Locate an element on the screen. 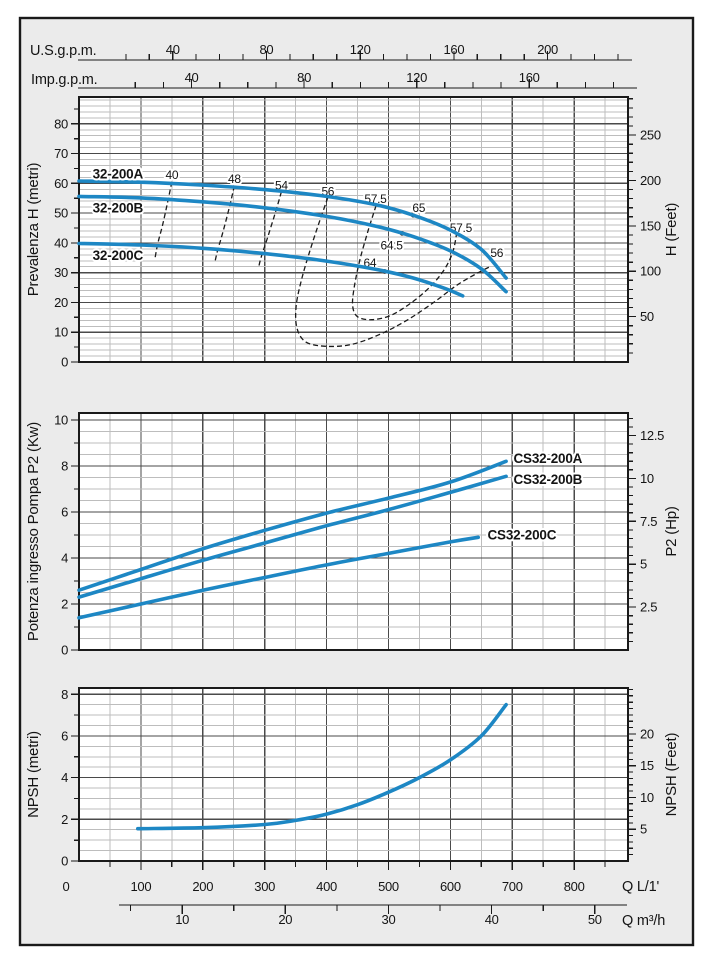 The width and height of the screenshot is (712, 960). series-label-32-200A: 32-200A is located at coordinates (118, 173).